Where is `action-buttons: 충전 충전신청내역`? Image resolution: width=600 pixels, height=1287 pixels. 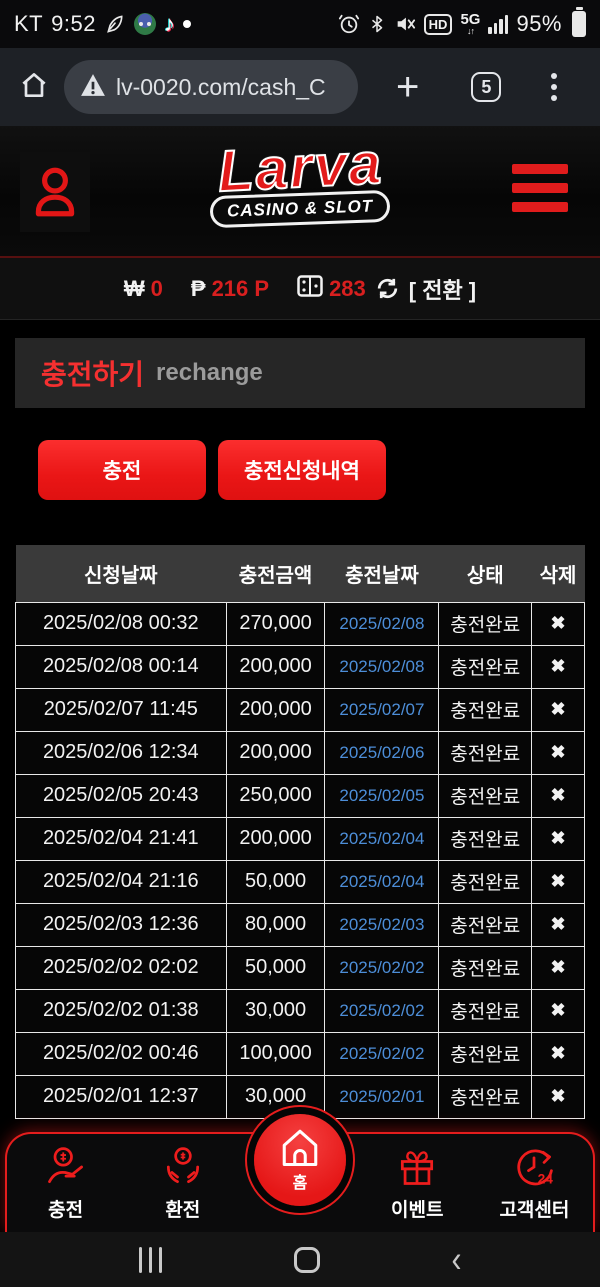
action-buttons: 충전 충전신청내역 is located at coordinates (212, 470).